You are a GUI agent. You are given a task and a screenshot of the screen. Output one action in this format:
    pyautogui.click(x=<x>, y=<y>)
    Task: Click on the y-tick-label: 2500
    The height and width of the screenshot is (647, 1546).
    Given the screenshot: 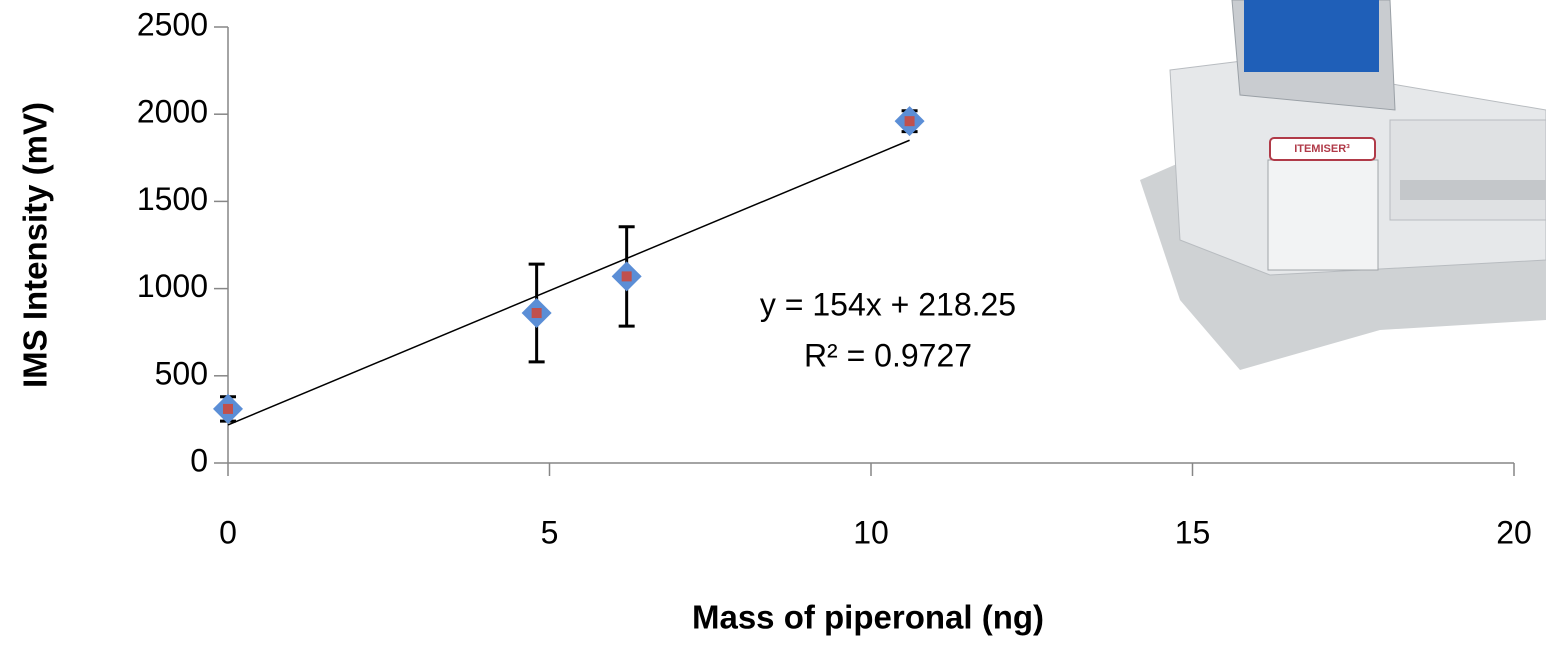 What is the action you would take?
    pyautogui.click(x=172, y=24)
    